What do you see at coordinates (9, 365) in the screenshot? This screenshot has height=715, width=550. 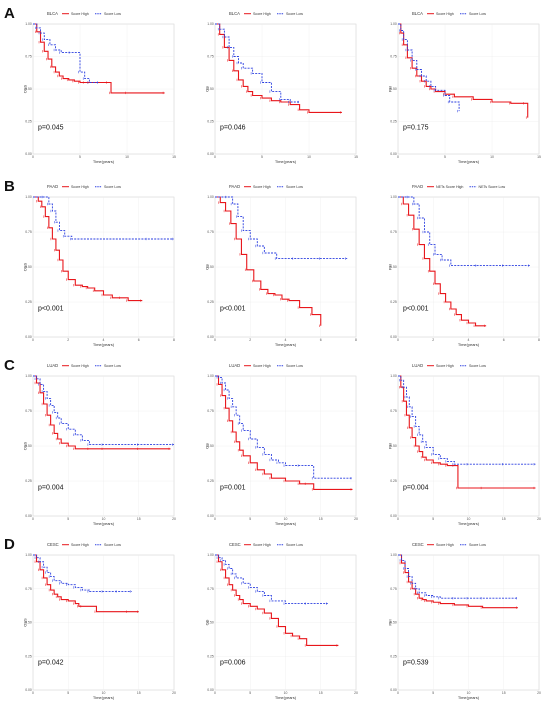 I see `row-letter-c: C` at bounding box center [9, 365].